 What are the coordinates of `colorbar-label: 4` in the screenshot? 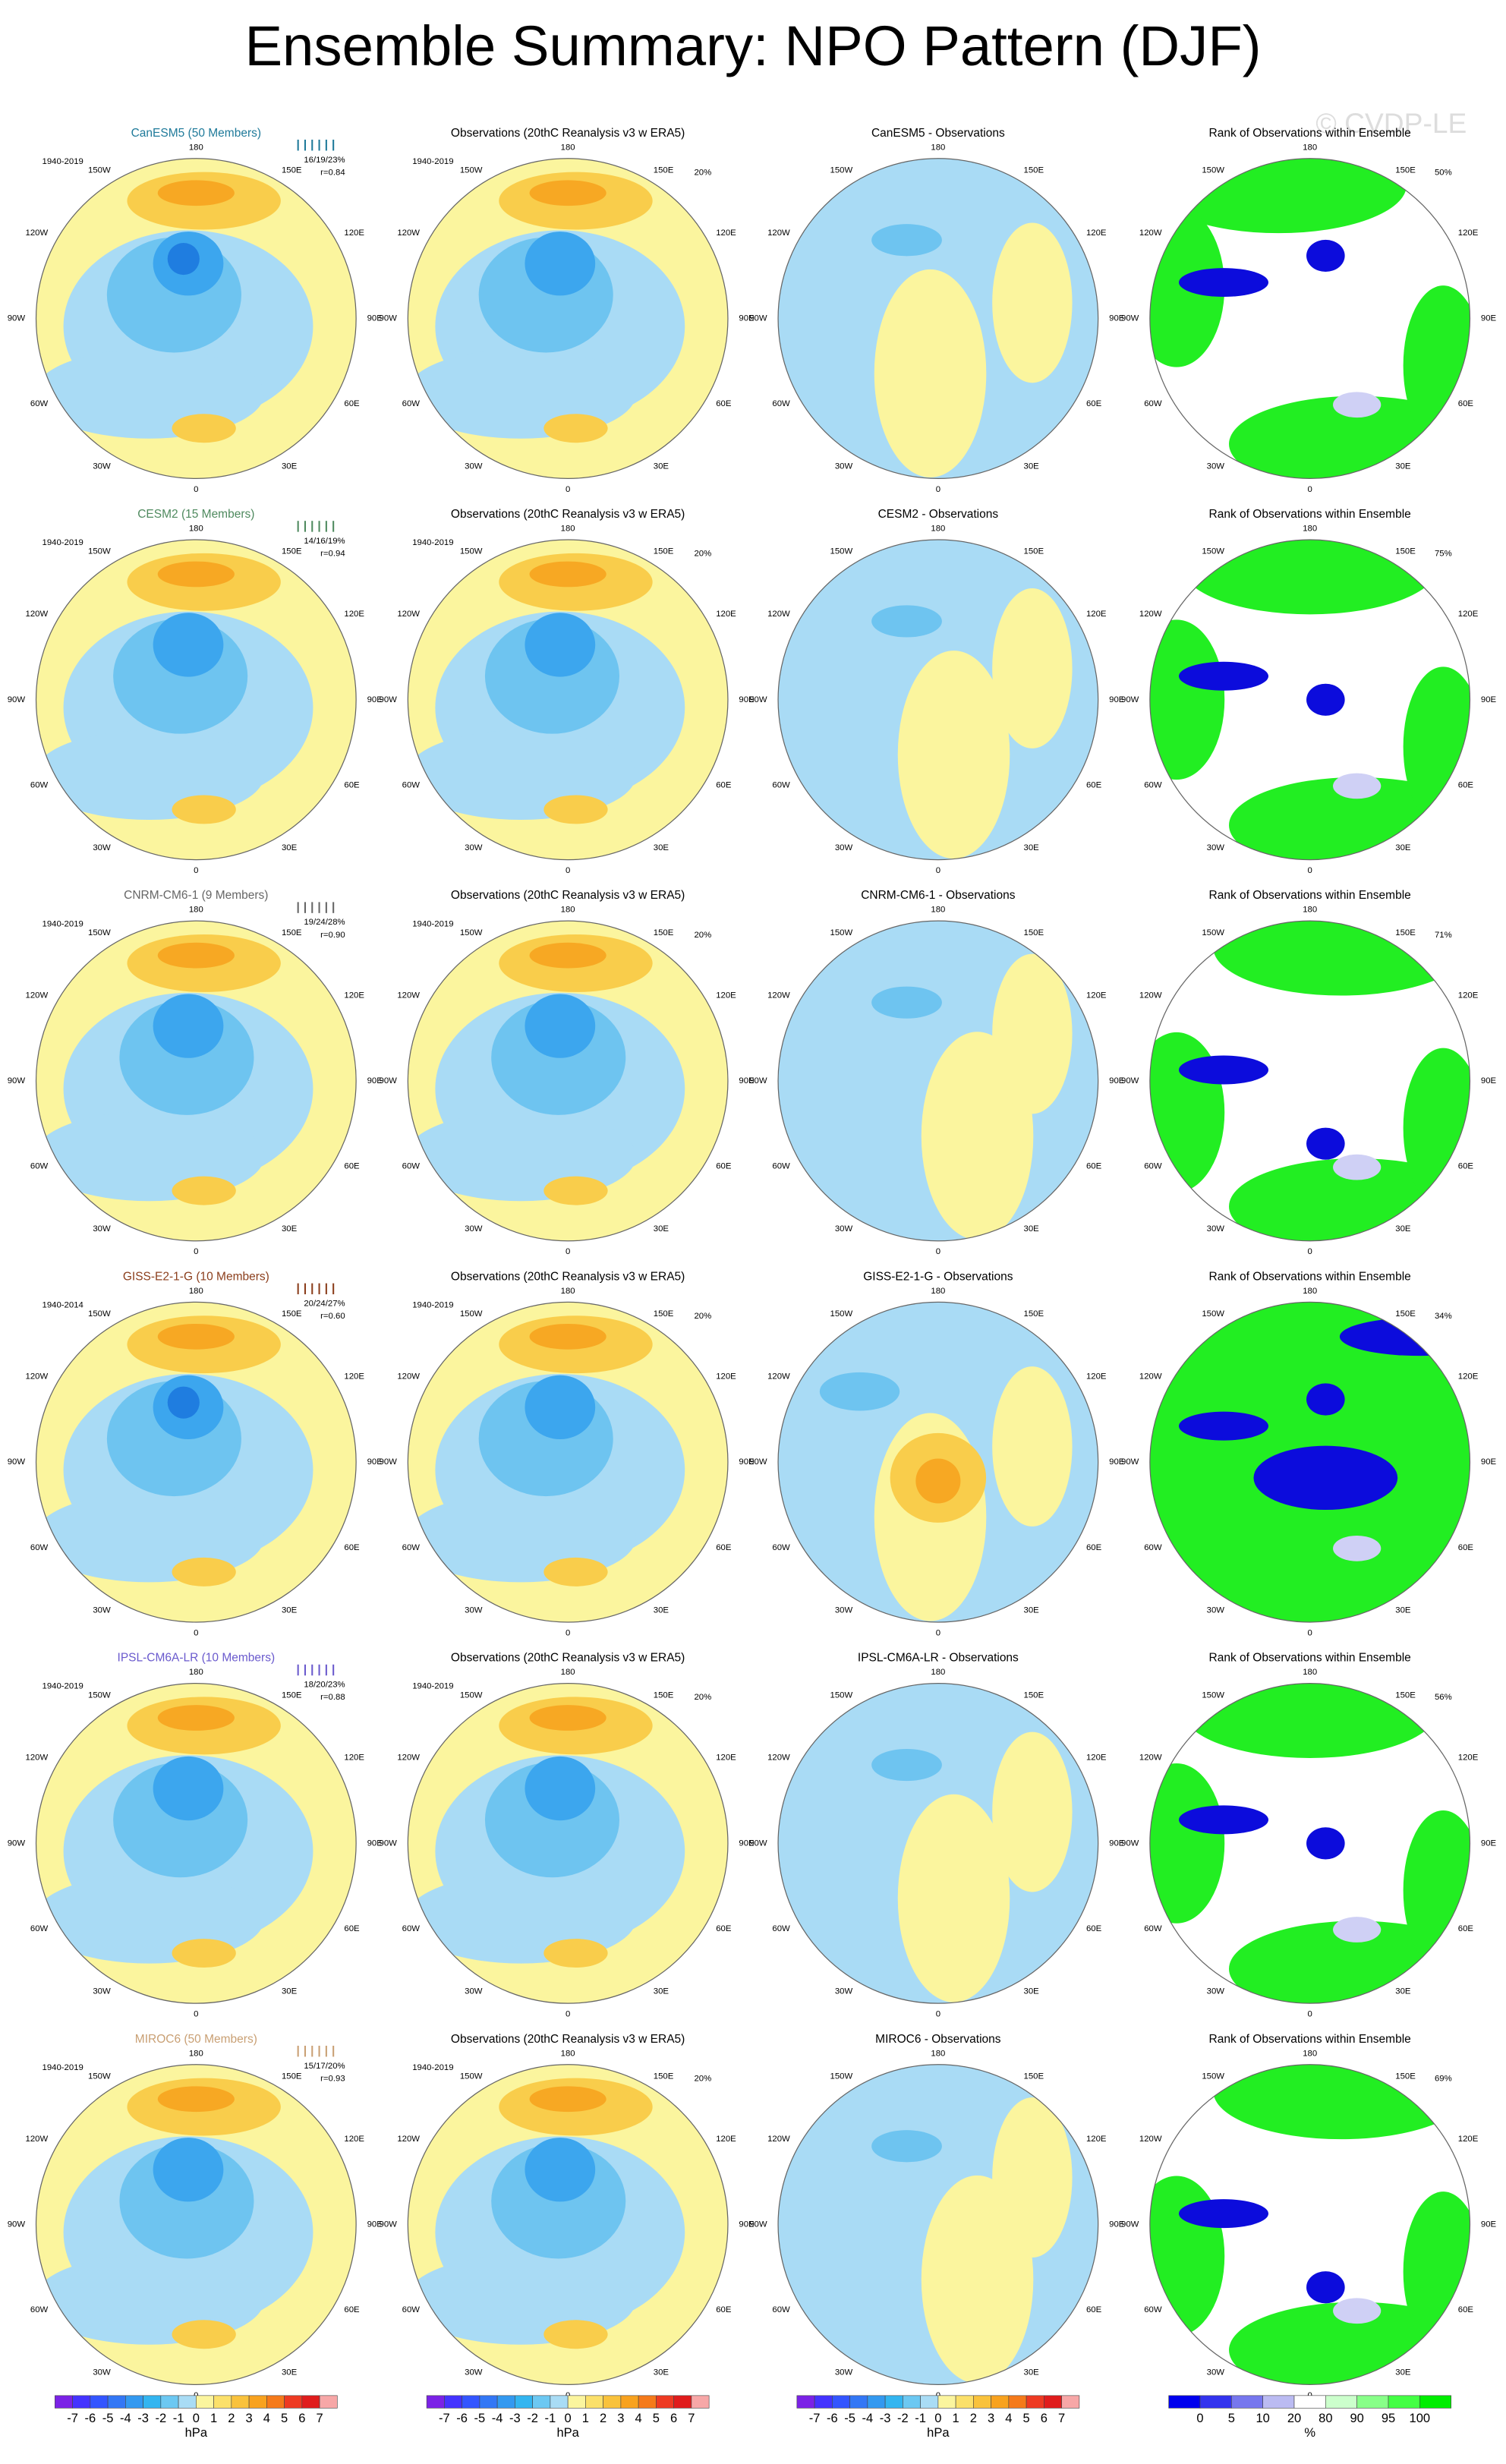 It's located at (1008, 2418).